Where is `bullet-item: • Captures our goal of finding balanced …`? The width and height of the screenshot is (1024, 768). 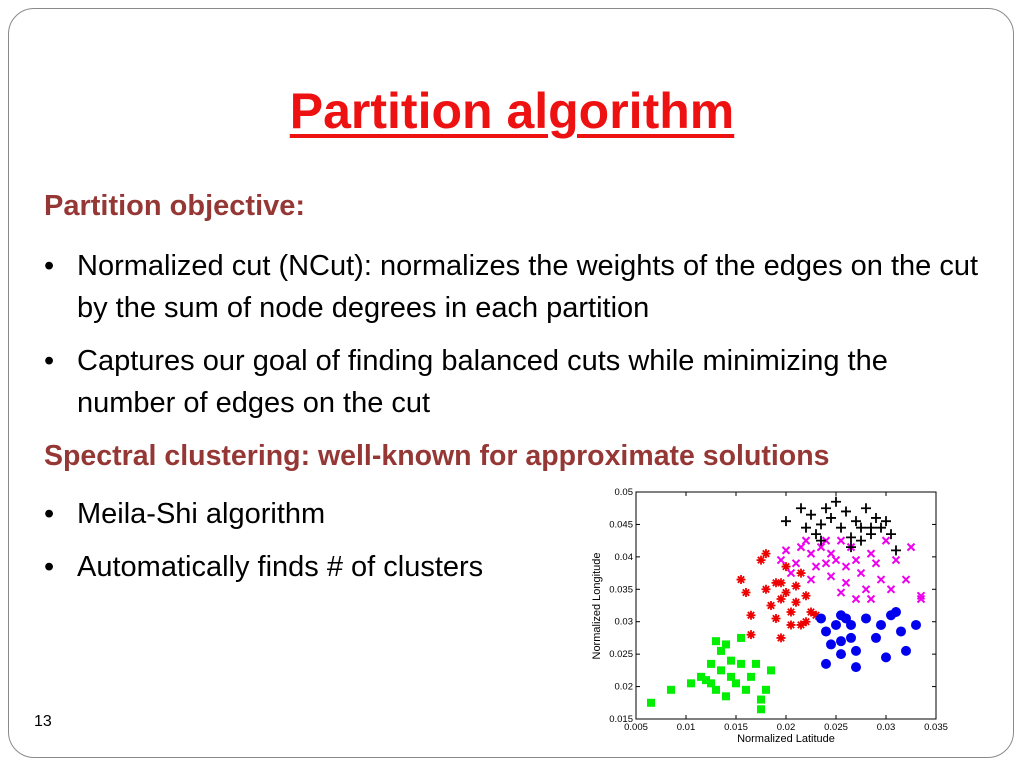
bullet-item: • Captures our goal of finding balanced … is located at coordinates (516, 382).